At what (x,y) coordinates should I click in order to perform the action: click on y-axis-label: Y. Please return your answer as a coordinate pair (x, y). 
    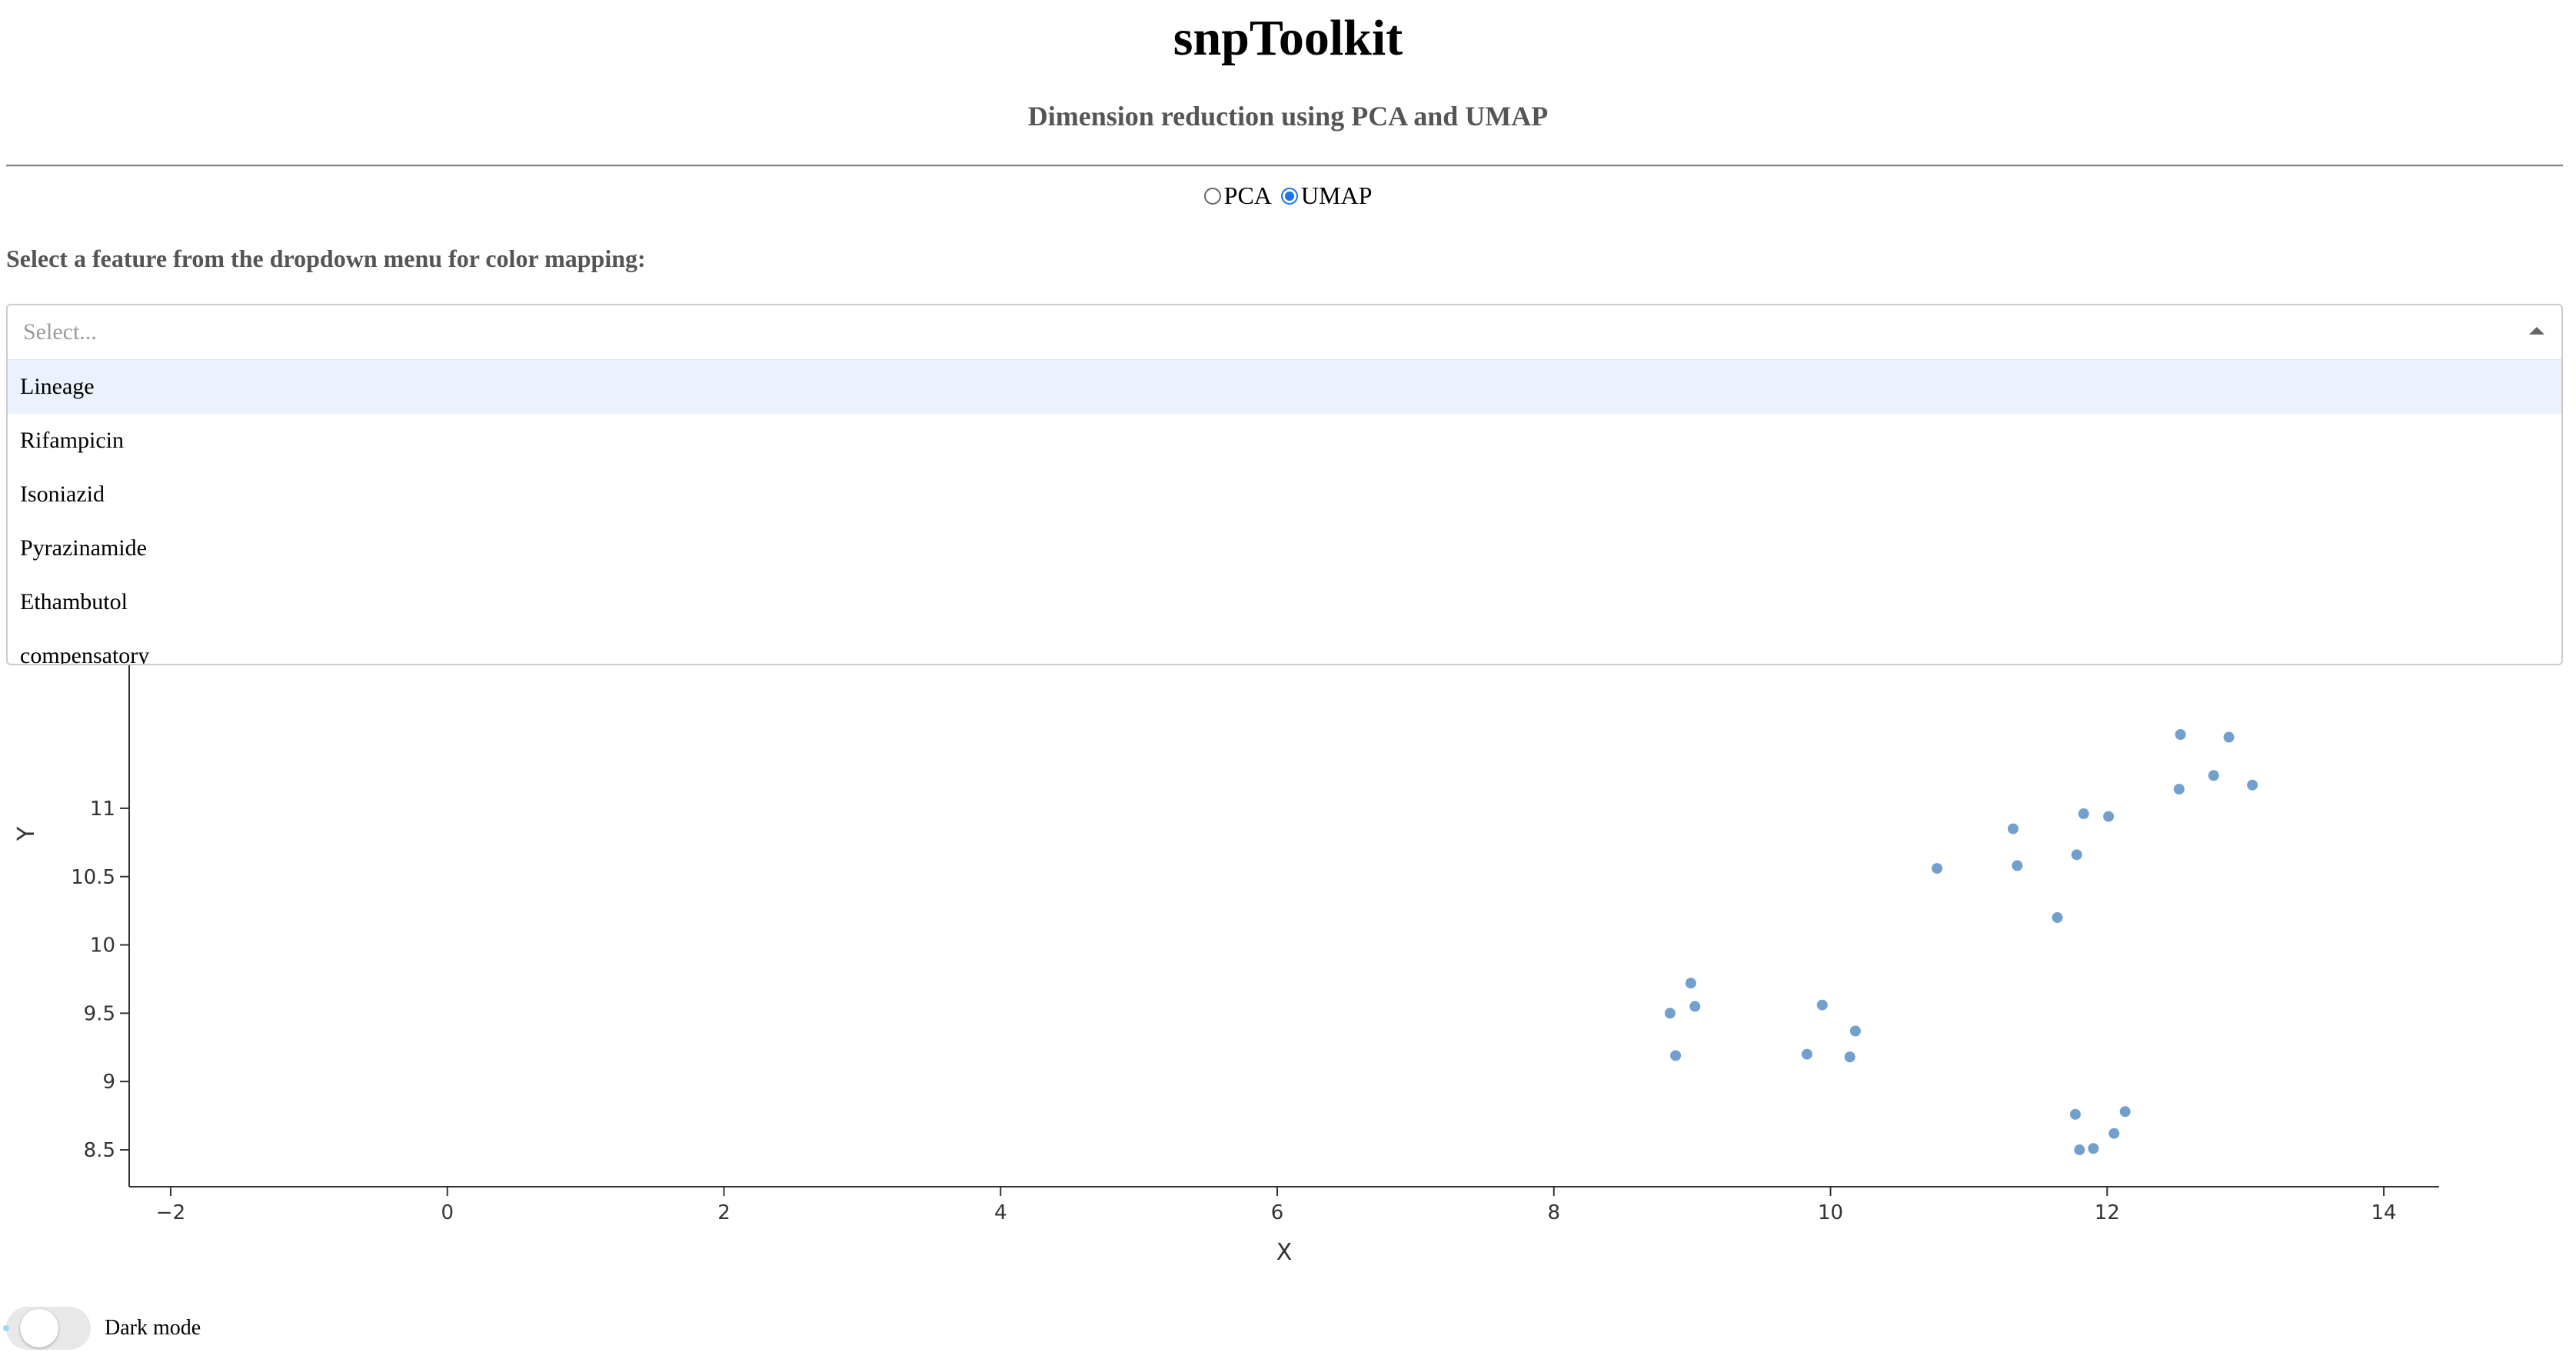
    Looking at the image, I should click on (26, 834).